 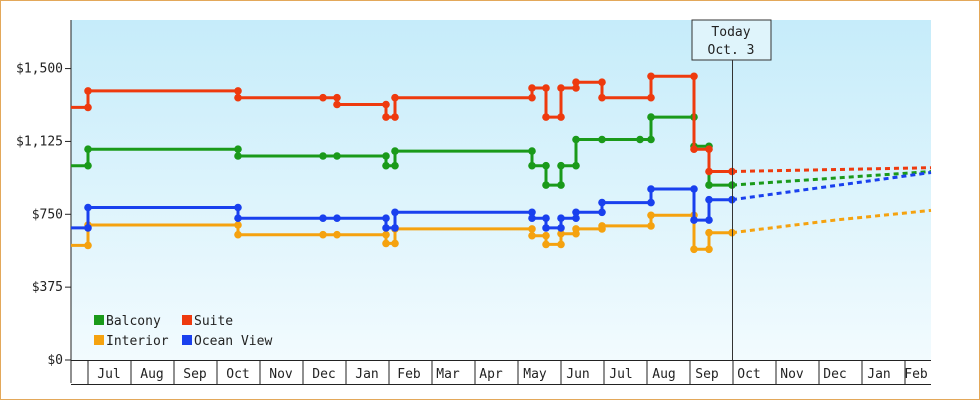 I want to click on x-tick-label: Oct, so click(x=748, y=374).